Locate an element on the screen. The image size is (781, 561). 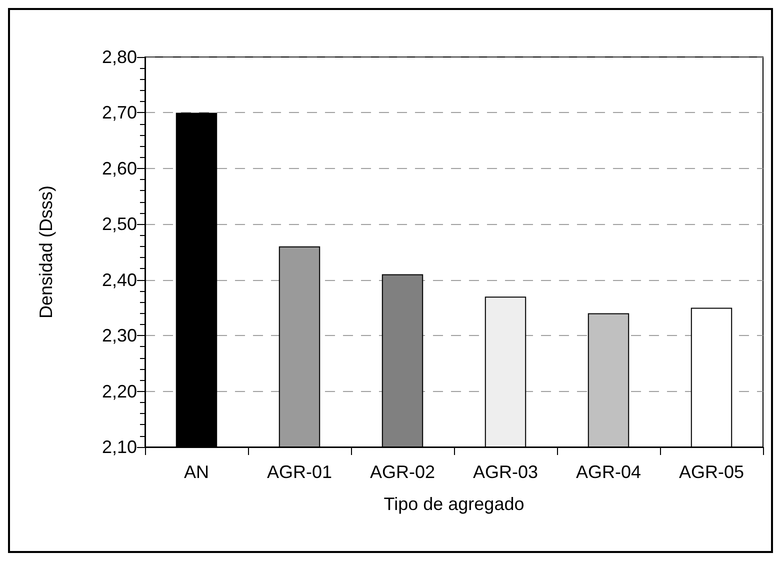
y-axis-title: Densidad (Dsss) is located at coordinates (46, 252).